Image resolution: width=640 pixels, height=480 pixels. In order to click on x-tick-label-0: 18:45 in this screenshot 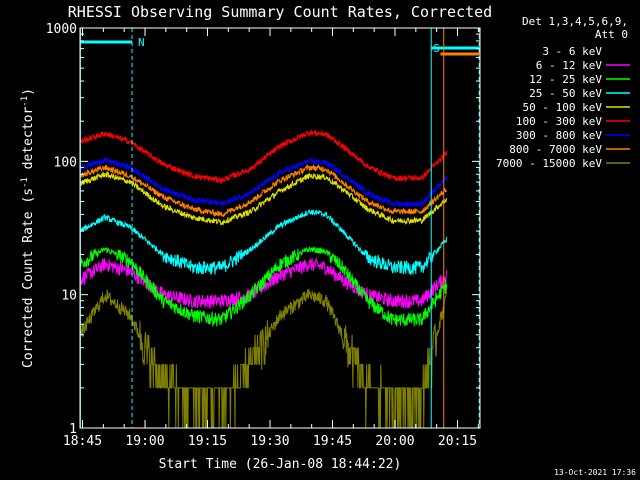, I will do `click(82, 441)`.